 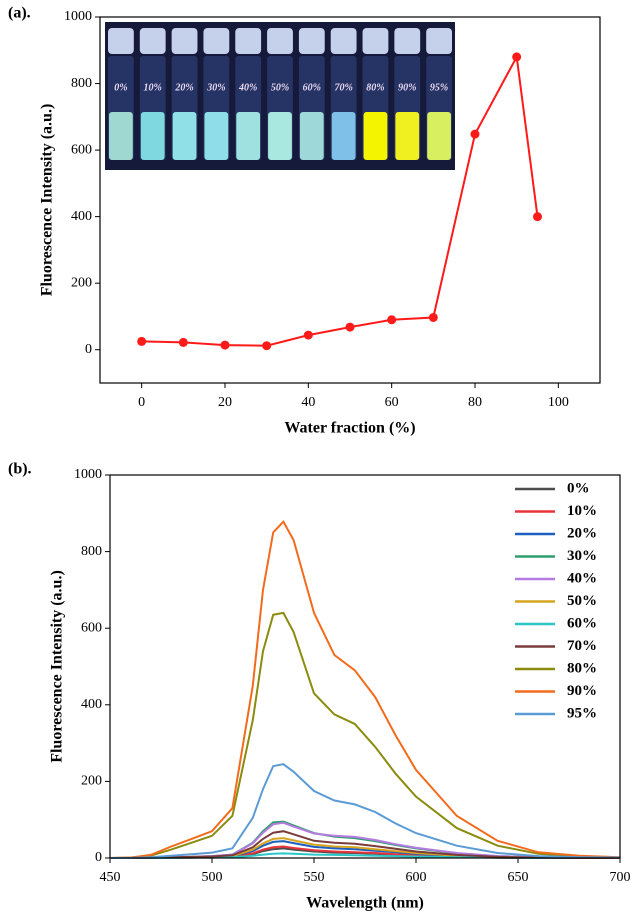 I want to click on x-tick-label: 700, so click(x=620, y=877).